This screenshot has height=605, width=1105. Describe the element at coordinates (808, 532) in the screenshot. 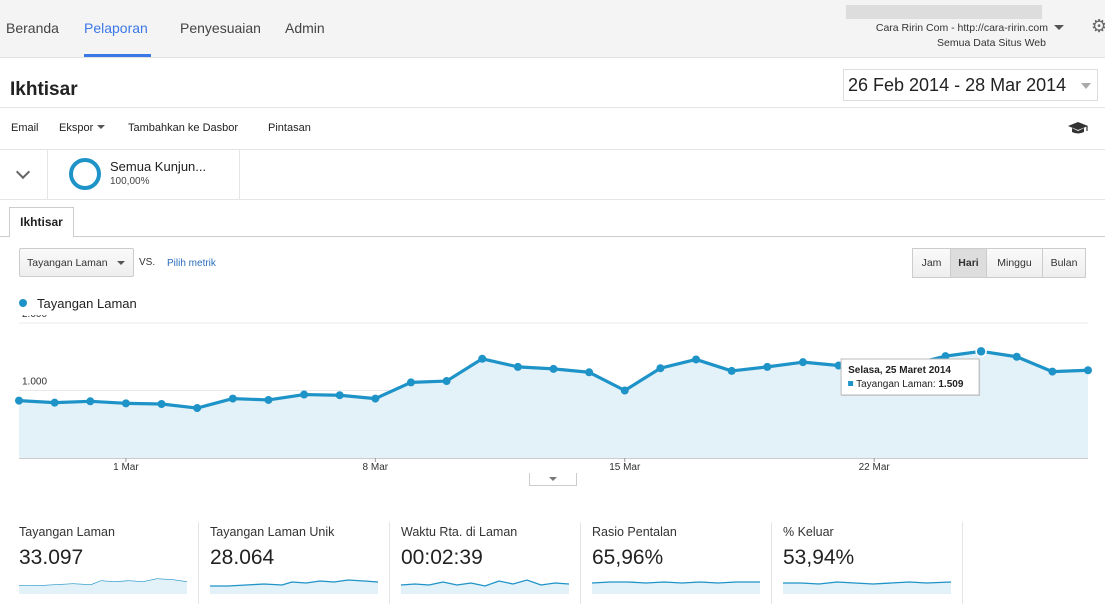

I see `scorecard-label: % Keluar` at that location.